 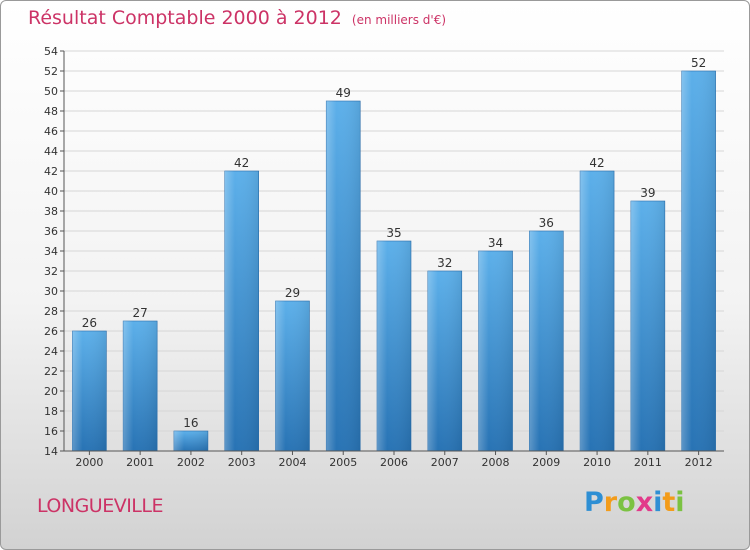 I want to click on proxiti-logo: Proxiti, so click(x=634, y=502).